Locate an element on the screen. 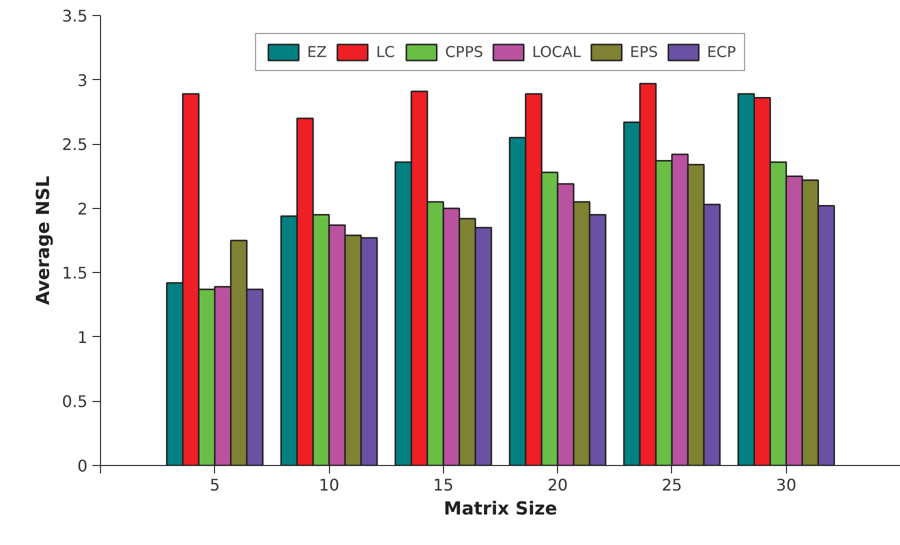 The image size is (900, 545). legend-label: EPS is located at coordinates (644, 52).